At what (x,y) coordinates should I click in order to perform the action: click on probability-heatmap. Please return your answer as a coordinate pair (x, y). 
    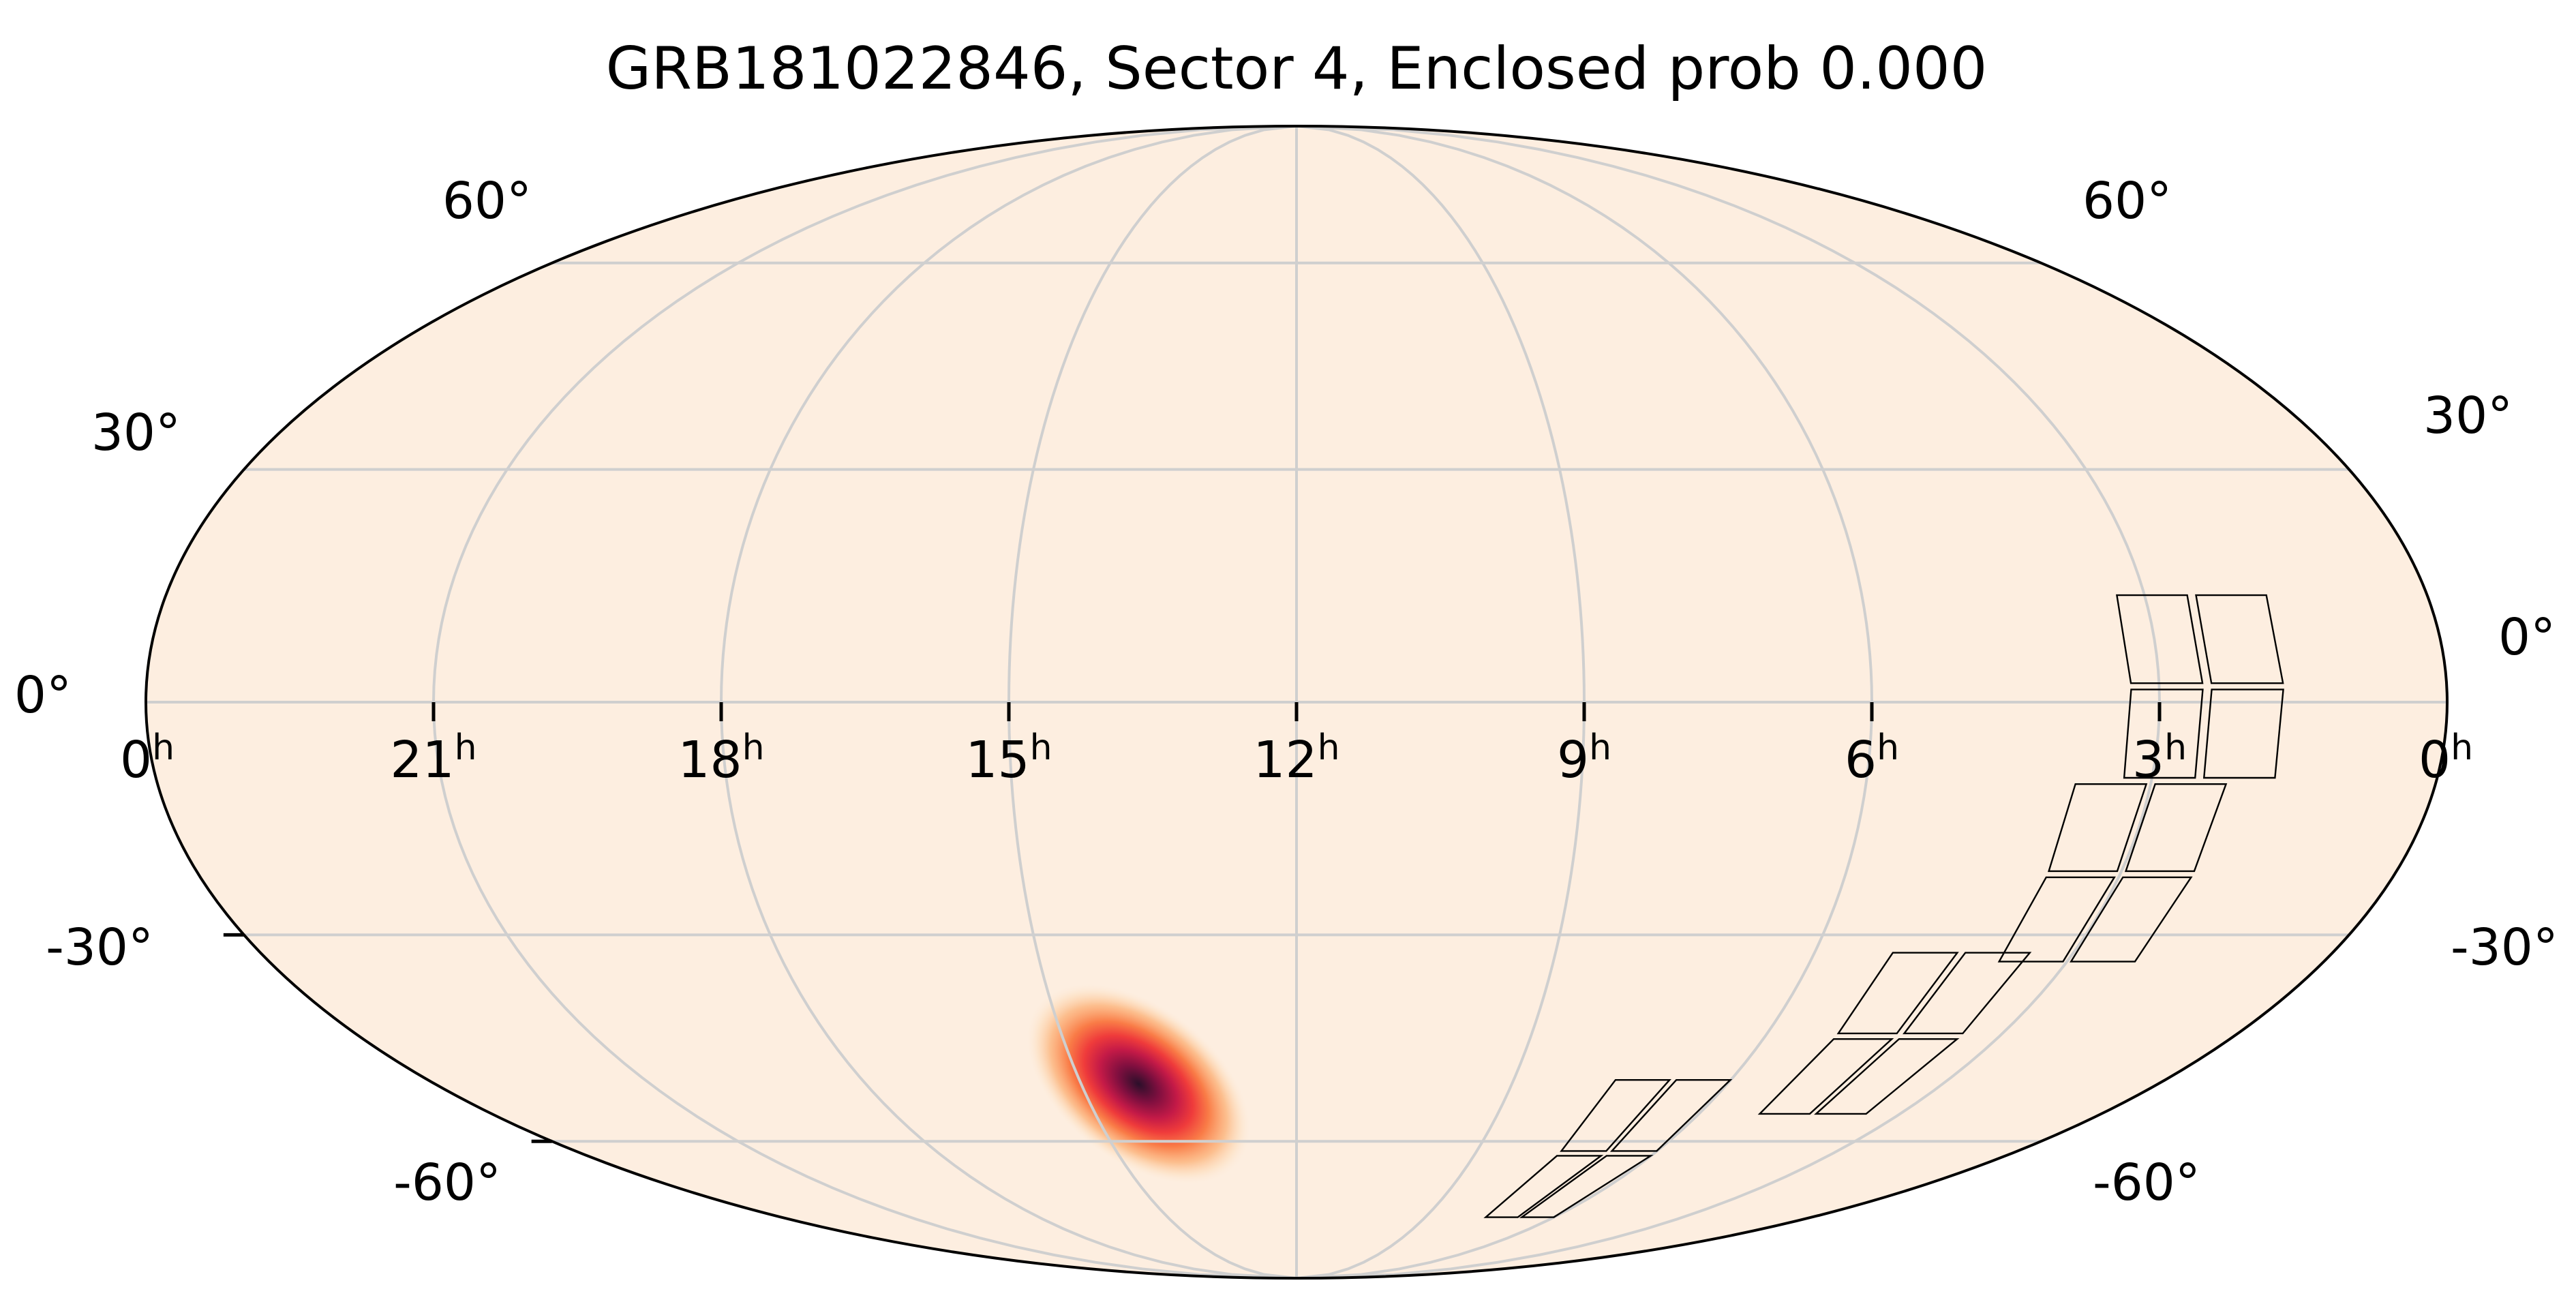
    Looking at the image, I should click on (1139, 1084).